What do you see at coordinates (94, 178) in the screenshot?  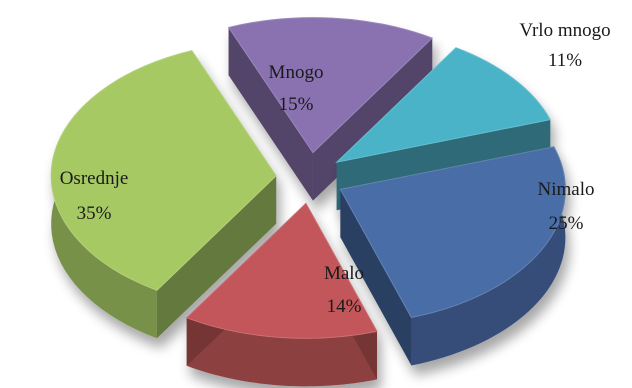 I see `slice-label-osrednje-name: Osrednje` at bounding box center [94, 178].